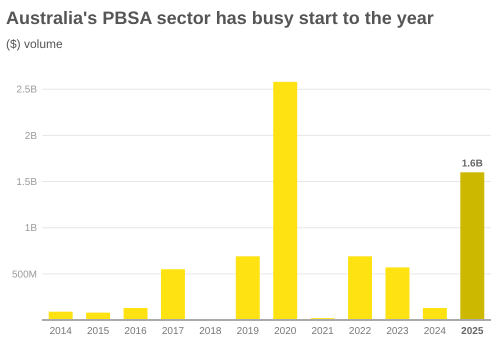 The image size is (499, 343). Describe the element at coordinates (360, 331) in the screenshot. I see `x-tick-label: 2022` at that location.